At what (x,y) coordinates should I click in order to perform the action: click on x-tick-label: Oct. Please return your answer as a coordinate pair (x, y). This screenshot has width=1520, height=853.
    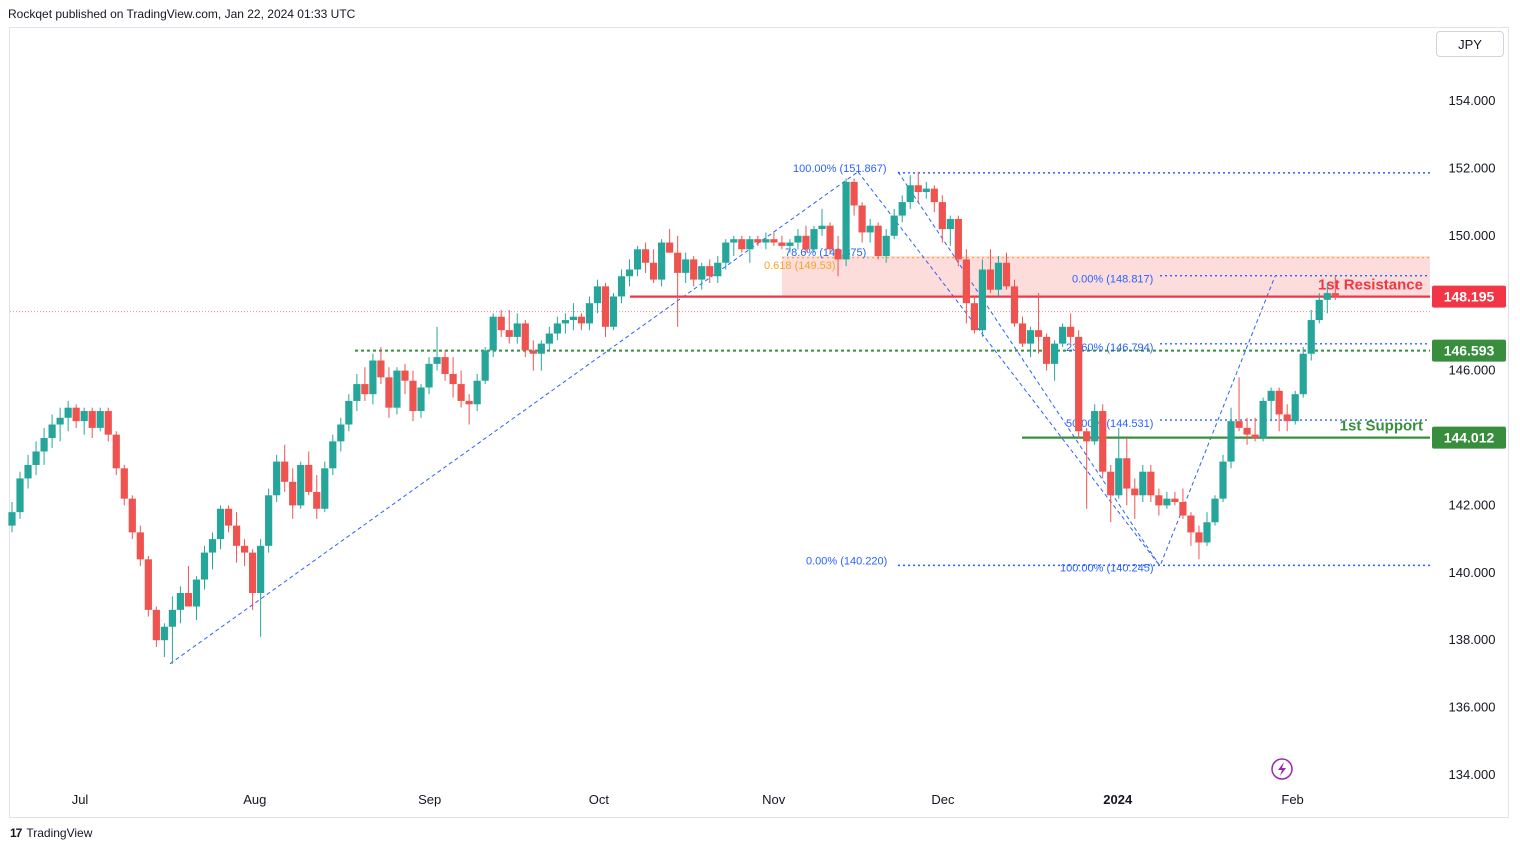
    Looking at the image, I should click on (599, 799).